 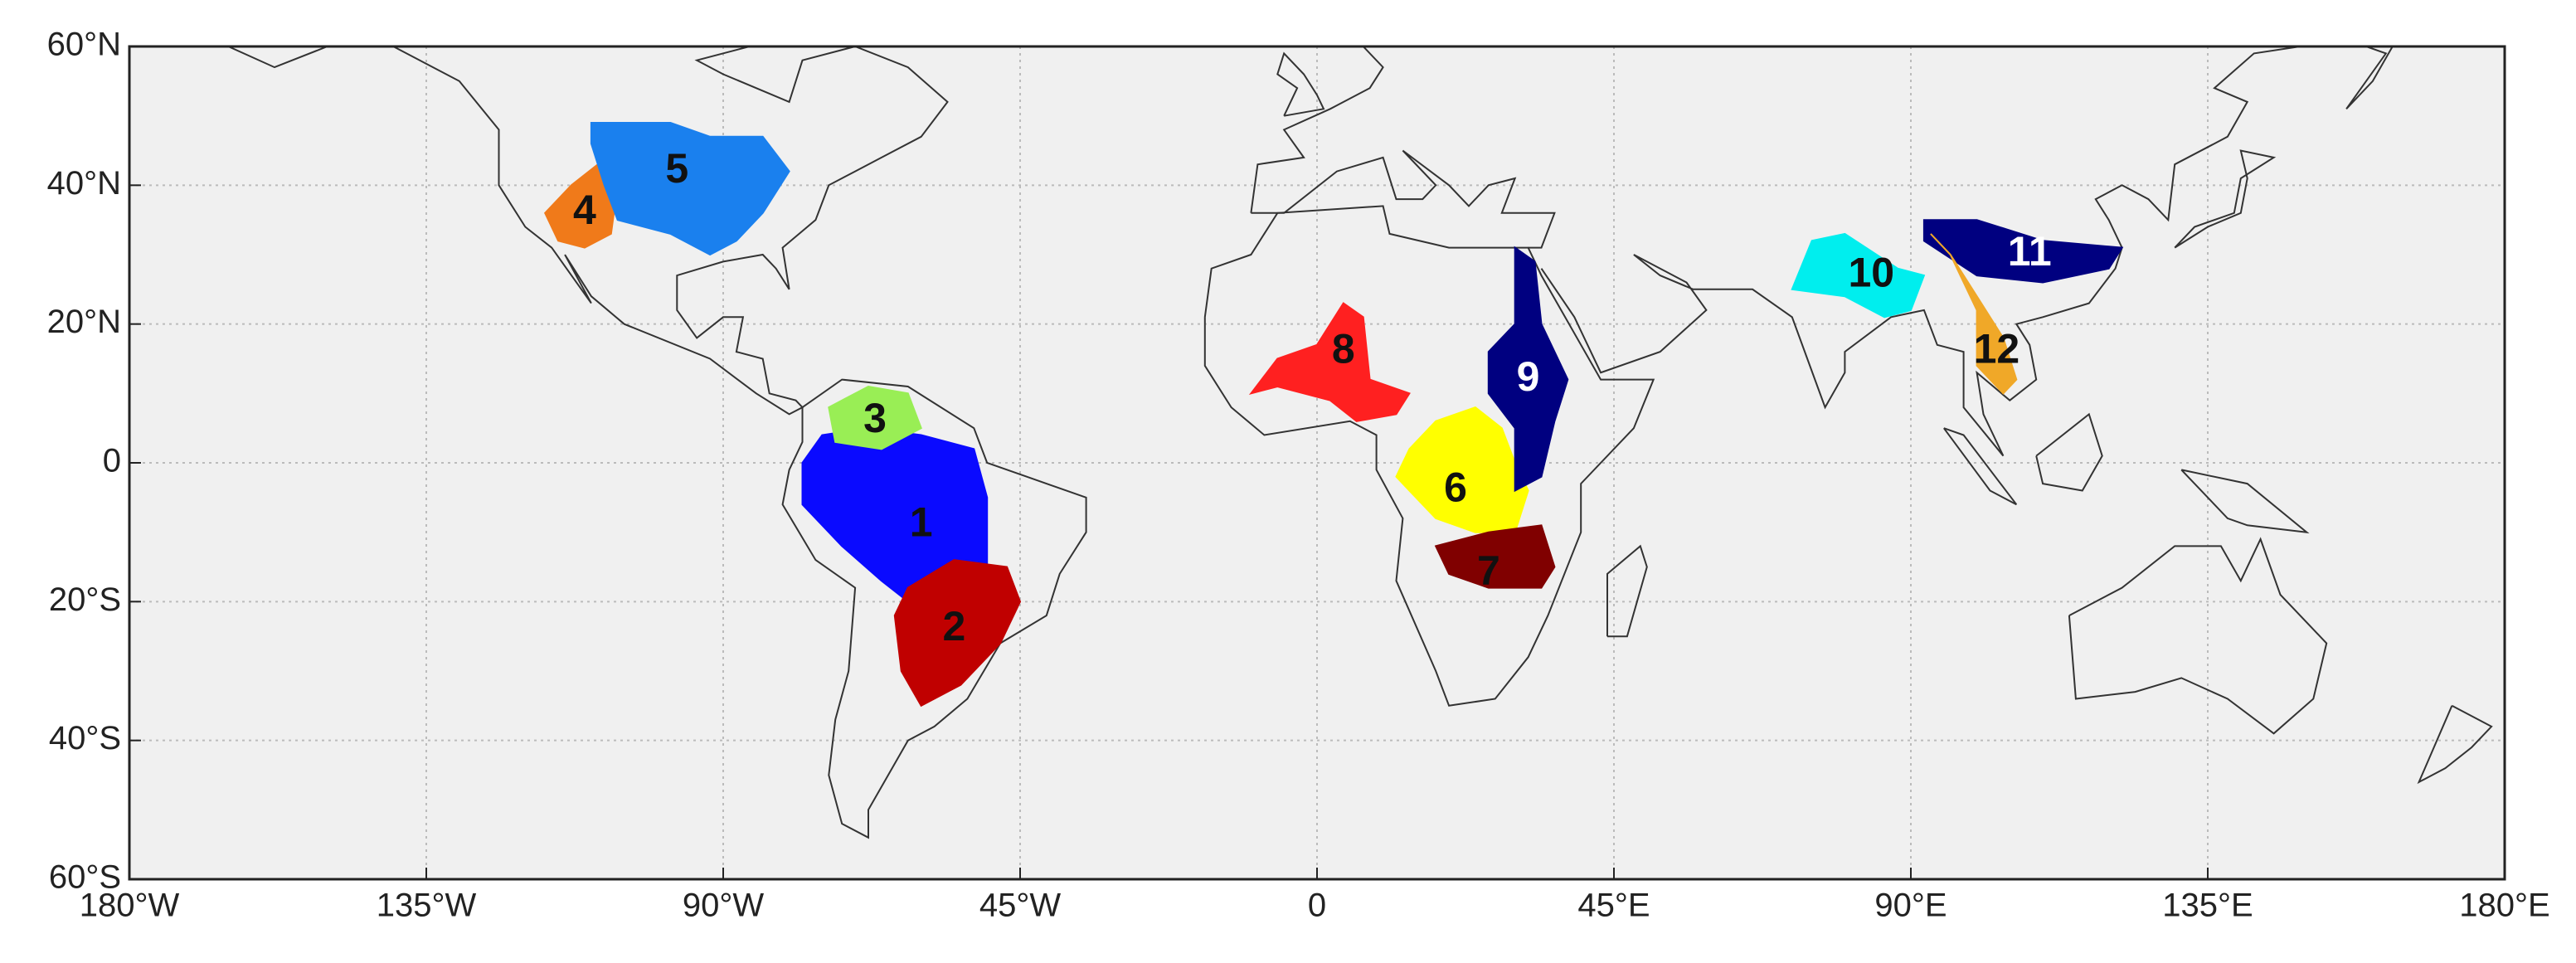 What do you see at coordinates (85, 877) in the screenshot?
I see `y-tick-label: 60°S` at bounding box center [85, 877].